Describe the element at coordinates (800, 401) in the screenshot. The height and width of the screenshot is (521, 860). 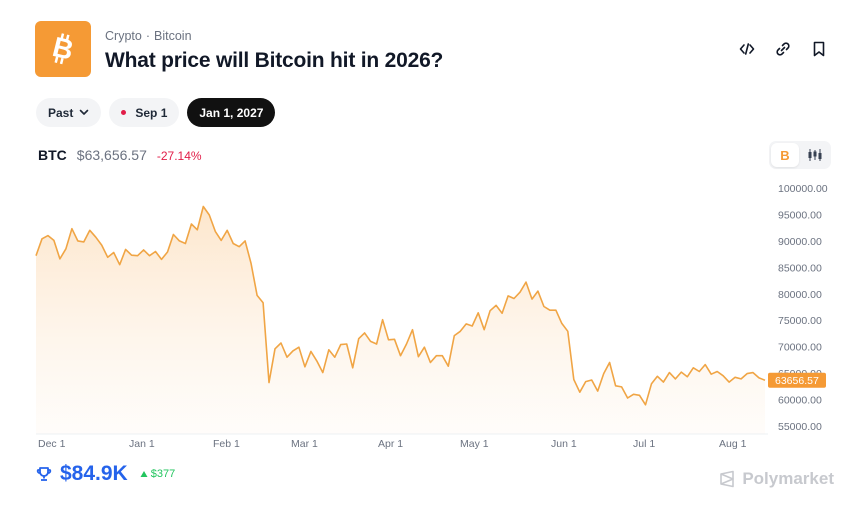
I see `y-tick-label: 60000.00` at that location.